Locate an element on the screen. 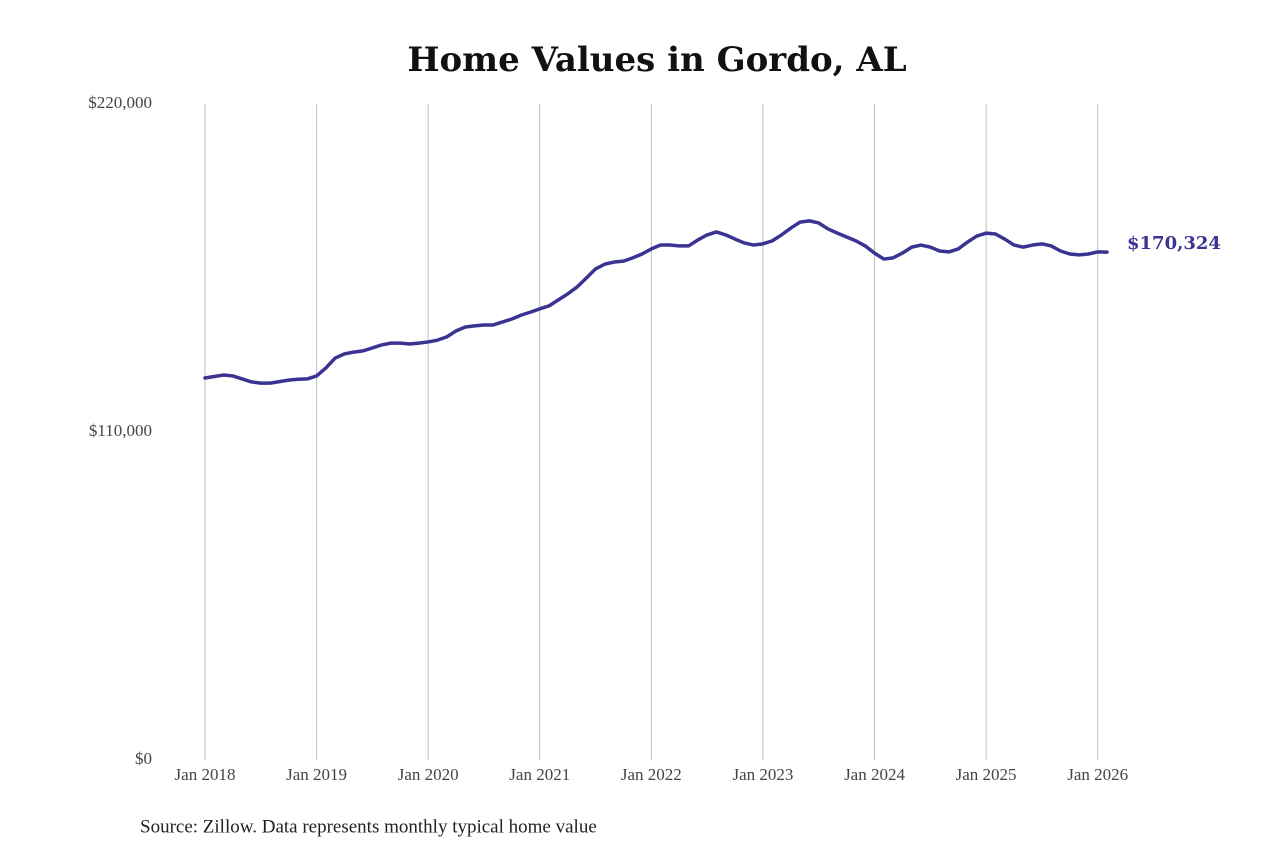  chart-title: Home Values in Gordo, AL is located at coordinates (656, 60).